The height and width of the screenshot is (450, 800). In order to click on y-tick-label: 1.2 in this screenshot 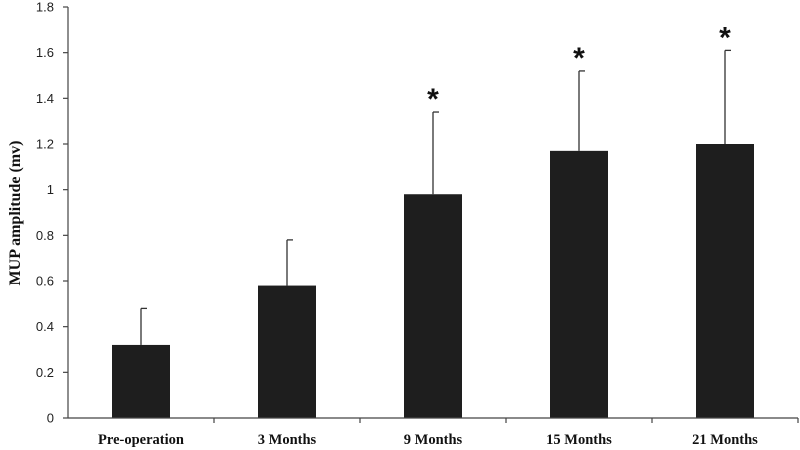, I will do `click(45, 144)`.